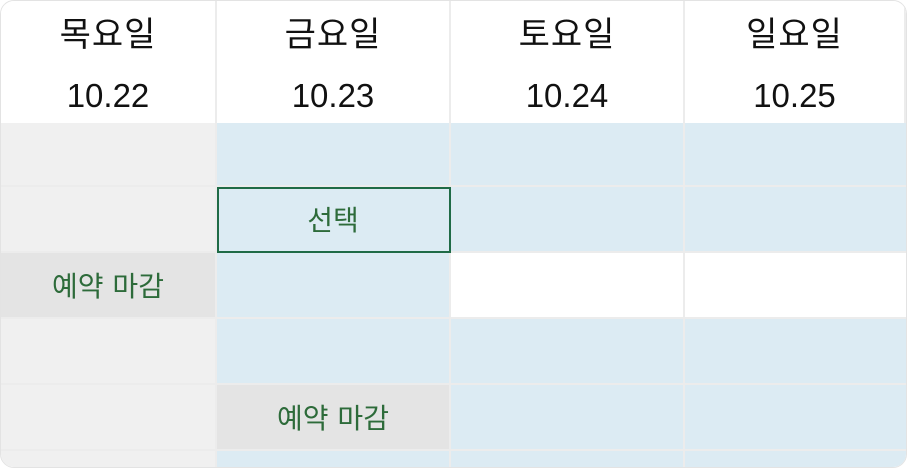 The width and height of the screenshot is (907, 468). I want to click on time-slot-selected: 선택, so click(334, 220).